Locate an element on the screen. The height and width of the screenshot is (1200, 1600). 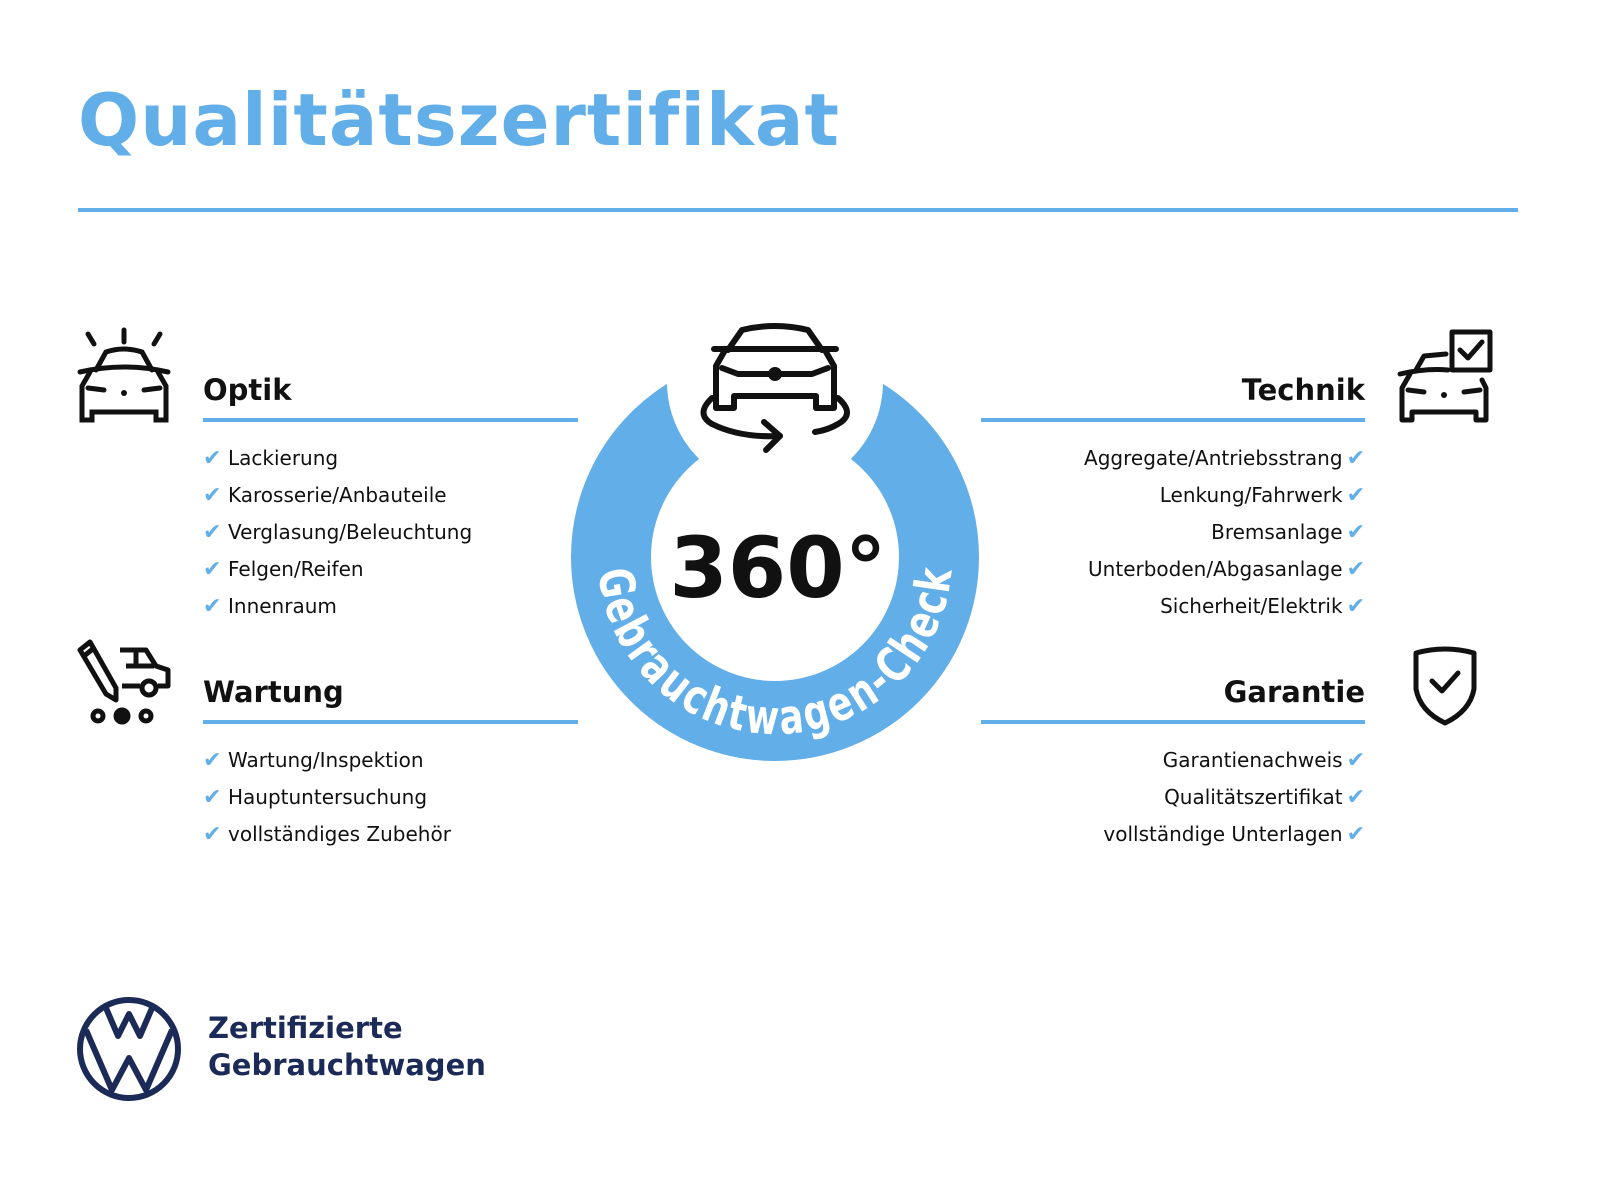
list-item: ✔ vollständiges Zubehör is located at coordinates (390, 834).